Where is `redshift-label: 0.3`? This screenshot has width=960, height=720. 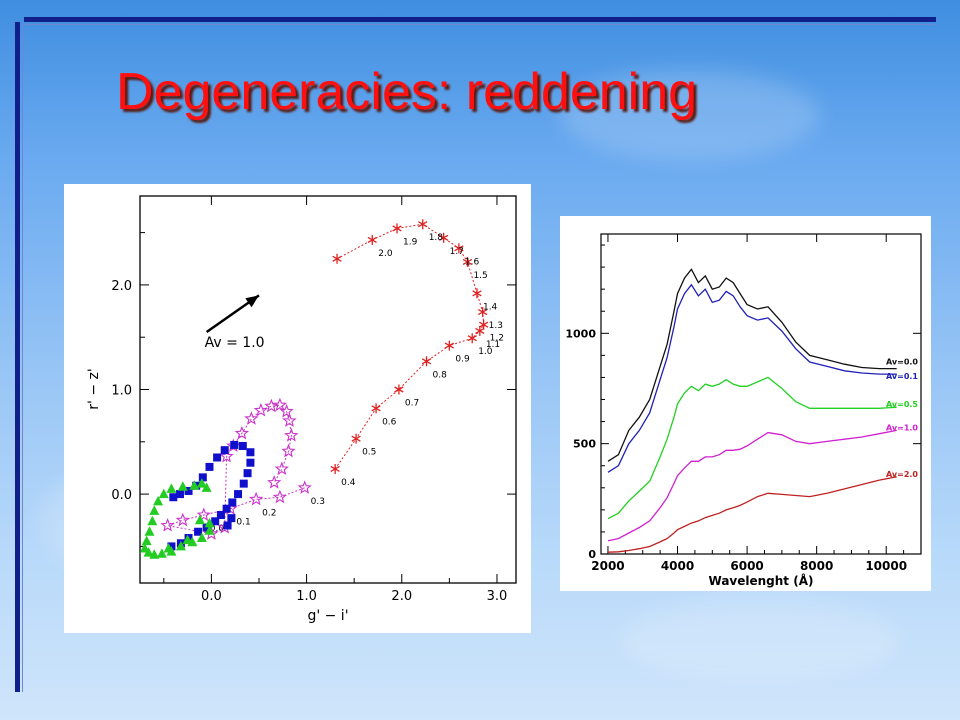 redshift-label: 0.3 is located at coordinates (318, 502).